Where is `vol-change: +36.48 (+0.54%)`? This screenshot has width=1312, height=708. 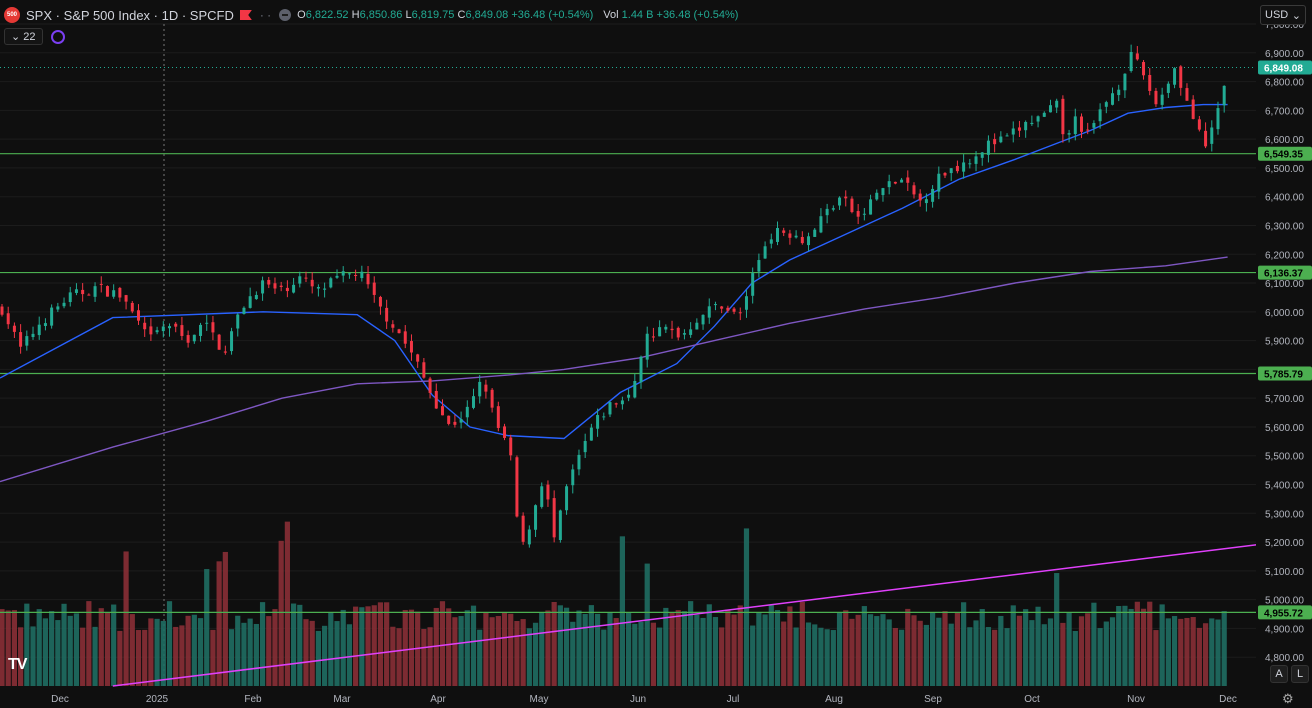 vol-change: +36.48 (+0.54%) is located at coordinates (697, 15).